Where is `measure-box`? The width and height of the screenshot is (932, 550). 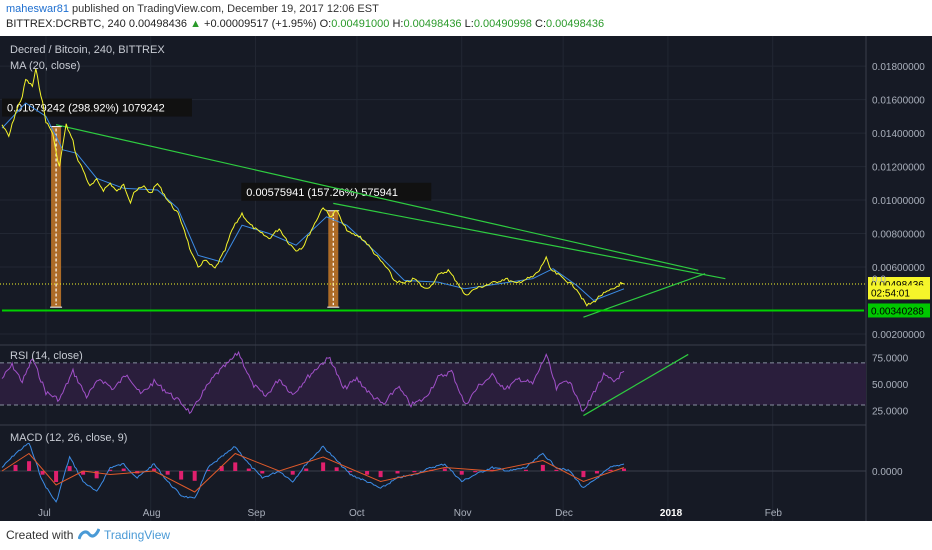
measure-box is located at coordinates (56, 217).